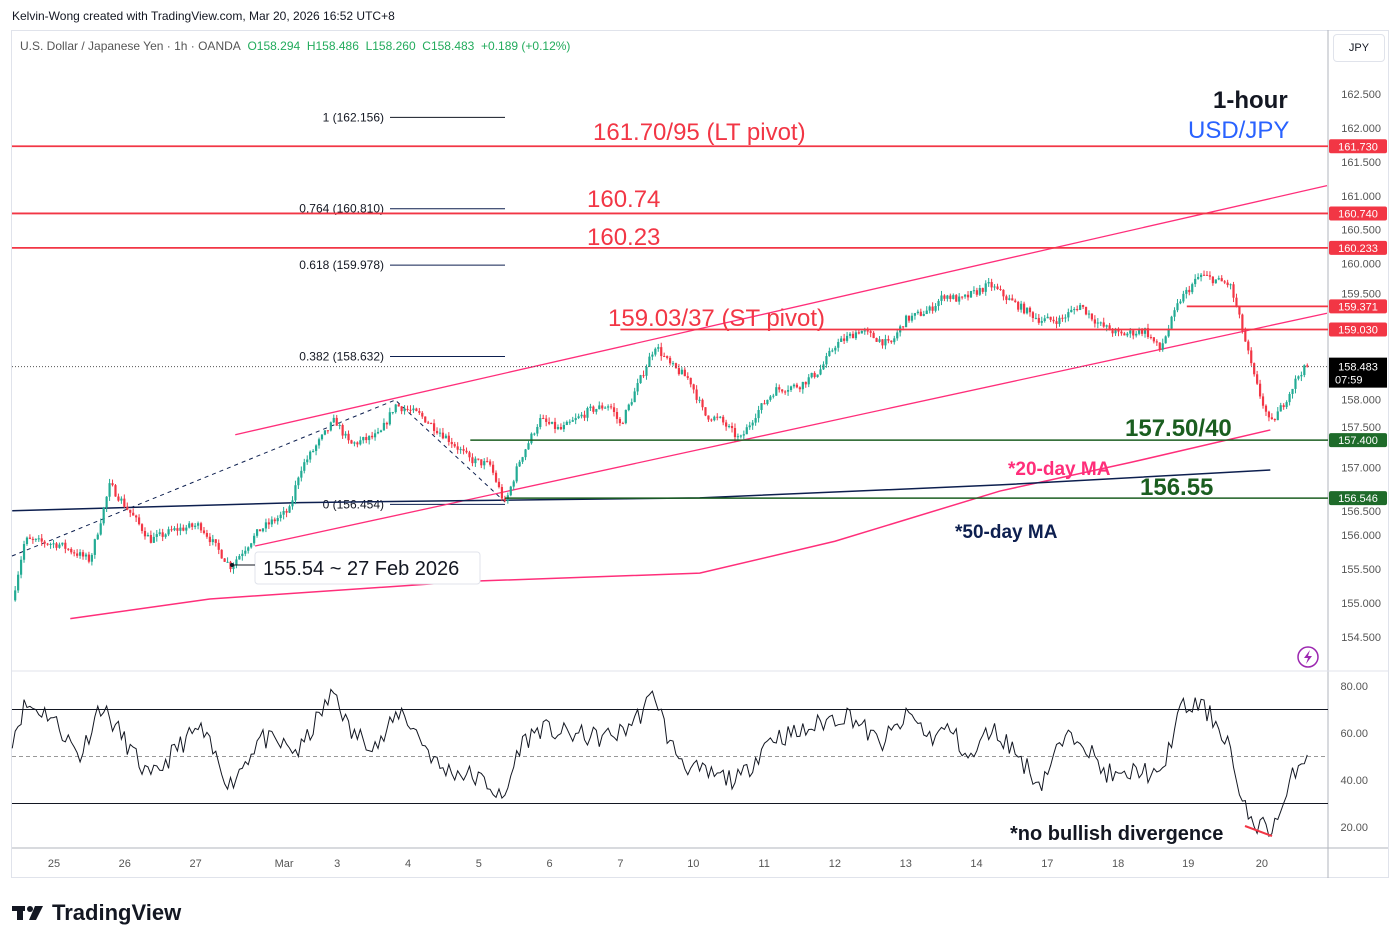  Describe the element at coordinates (906, 864) in the screenshot. I see `time-tick: 13` at that location.